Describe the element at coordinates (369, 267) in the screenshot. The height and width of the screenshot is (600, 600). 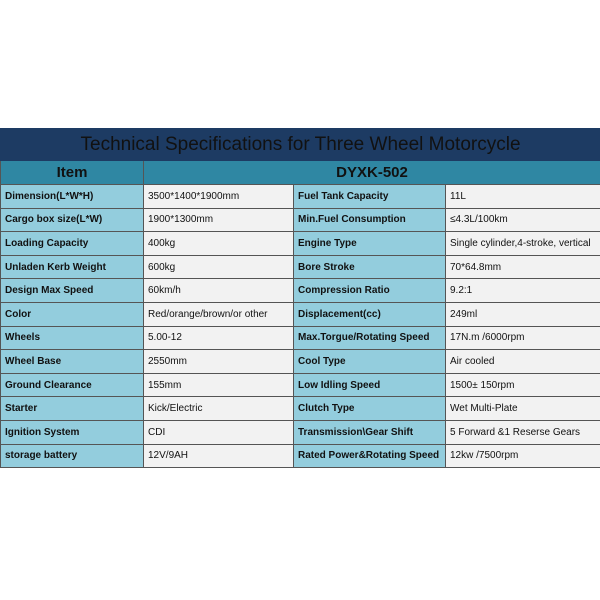
I see `spec-label: Bore Stroke` at that location.